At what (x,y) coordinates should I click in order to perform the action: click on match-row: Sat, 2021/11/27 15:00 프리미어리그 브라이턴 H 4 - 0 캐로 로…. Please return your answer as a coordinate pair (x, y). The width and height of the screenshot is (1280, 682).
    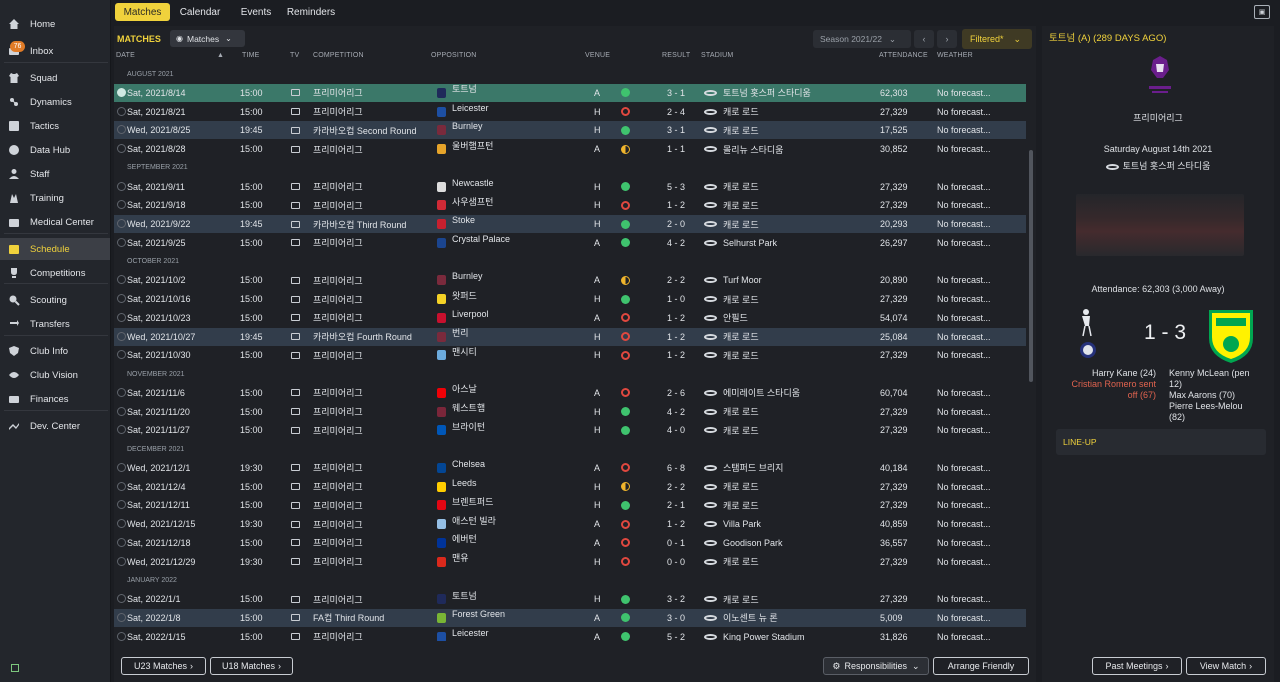
    Looking at the image, I should click on (570, 430).